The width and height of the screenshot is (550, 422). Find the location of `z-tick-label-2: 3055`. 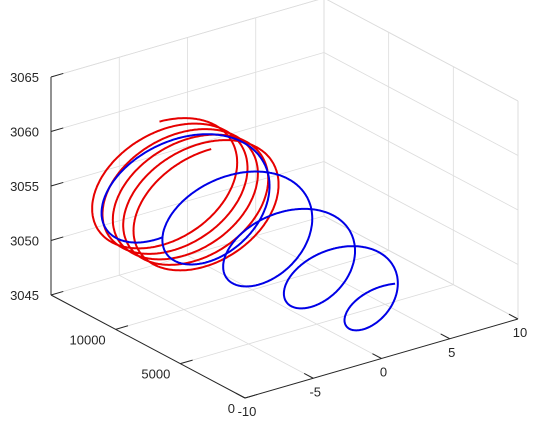

z-tick-label-2: 3055 is located at coordinates (24, 186).